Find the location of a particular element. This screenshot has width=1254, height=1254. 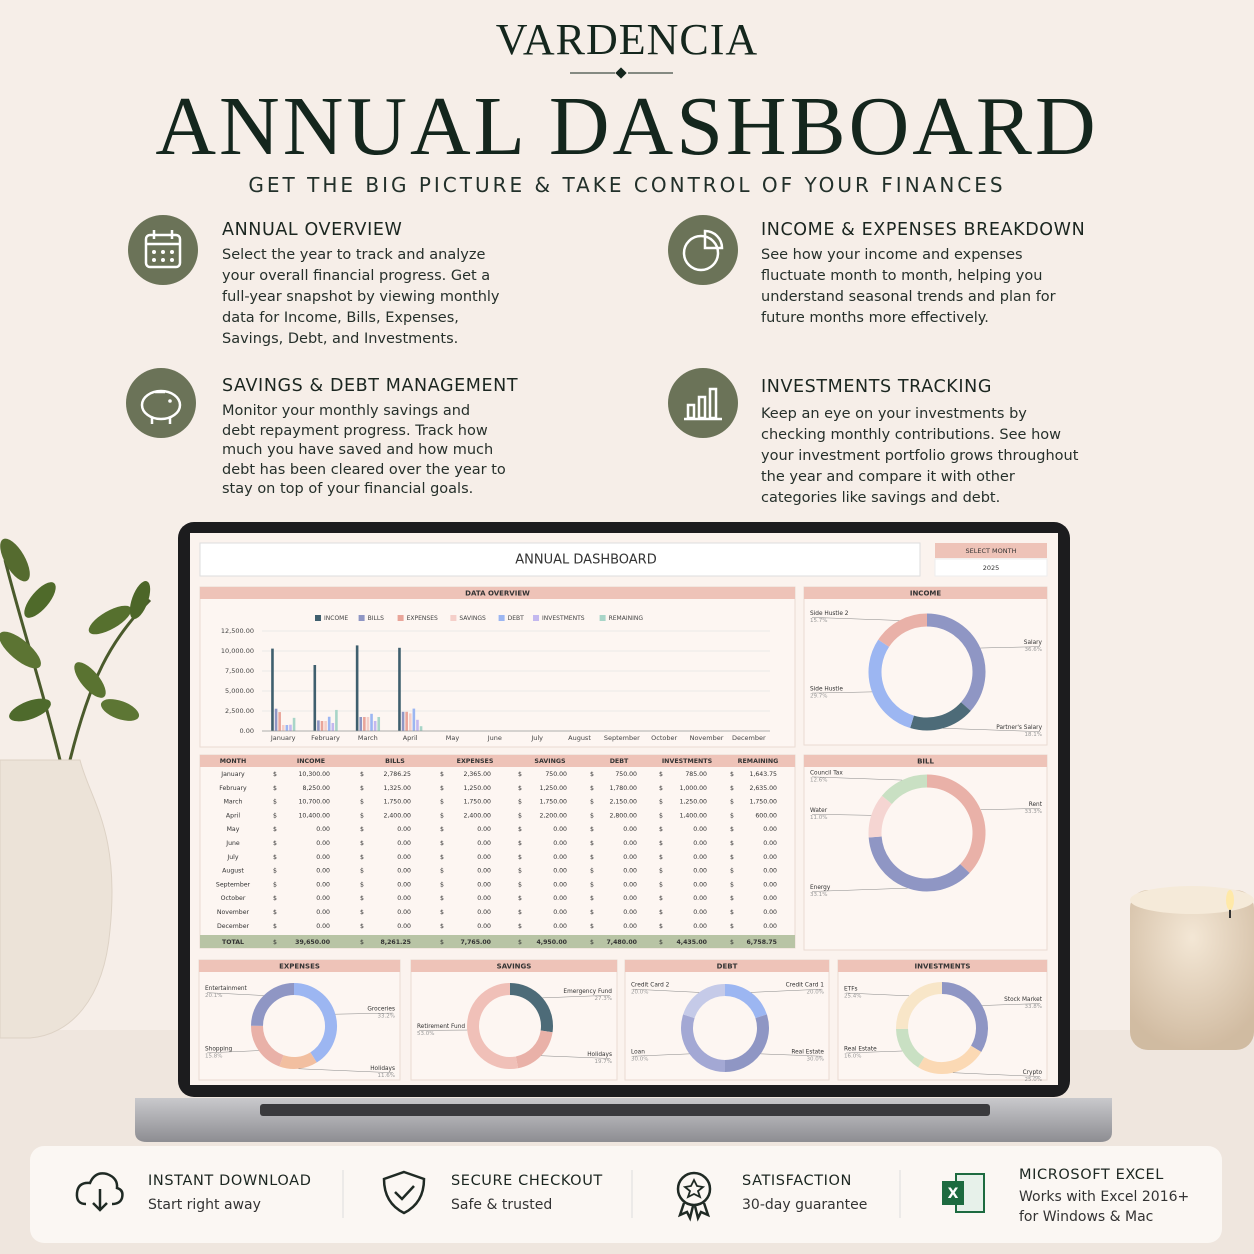

legend-label: INVESTMENTS is located at coordinates (563, 618).